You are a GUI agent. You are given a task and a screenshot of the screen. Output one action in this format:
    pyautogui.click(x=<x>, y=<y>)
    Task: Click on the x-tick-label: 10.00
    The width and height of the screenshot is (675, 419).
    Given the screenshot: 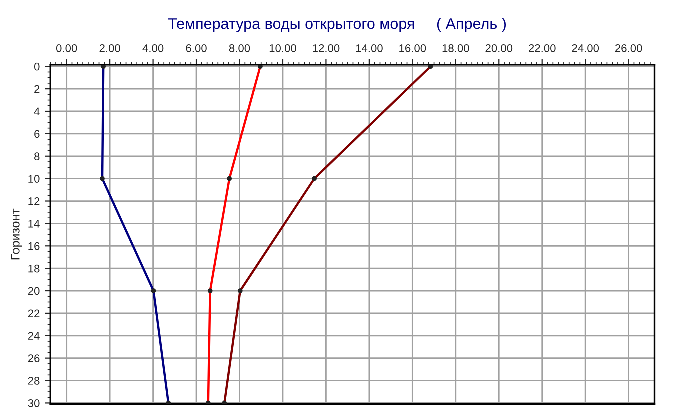 What is the action you would take?
    pyautogui.click(x=283, y=48)
    